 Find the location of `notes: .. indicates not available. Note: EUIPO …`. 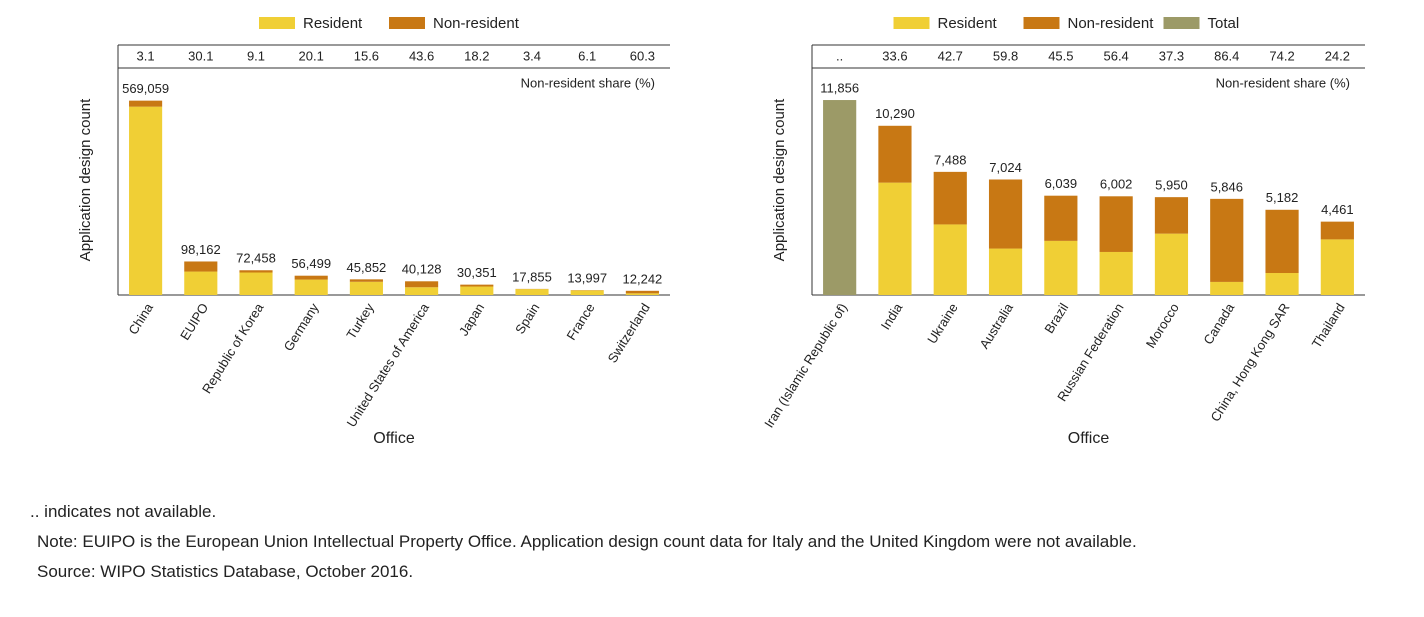

notes: .. indicates not available. Note: EUIPO … is located at coordinates (720, 543).